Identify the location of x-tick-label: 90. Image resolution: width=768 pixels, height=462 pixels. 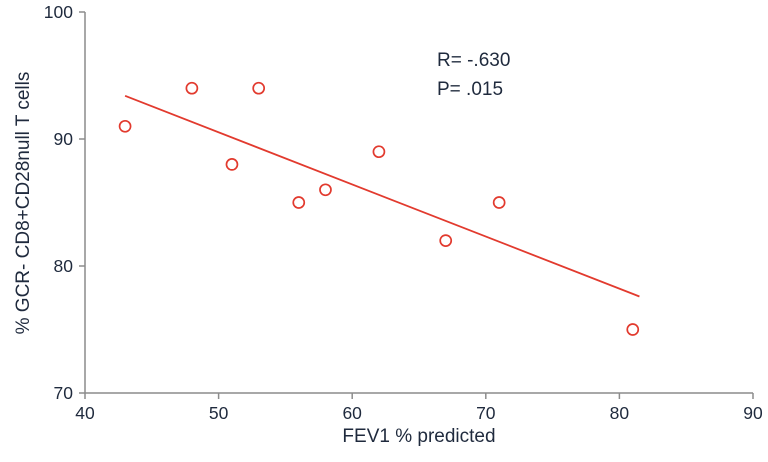
(753, 413).